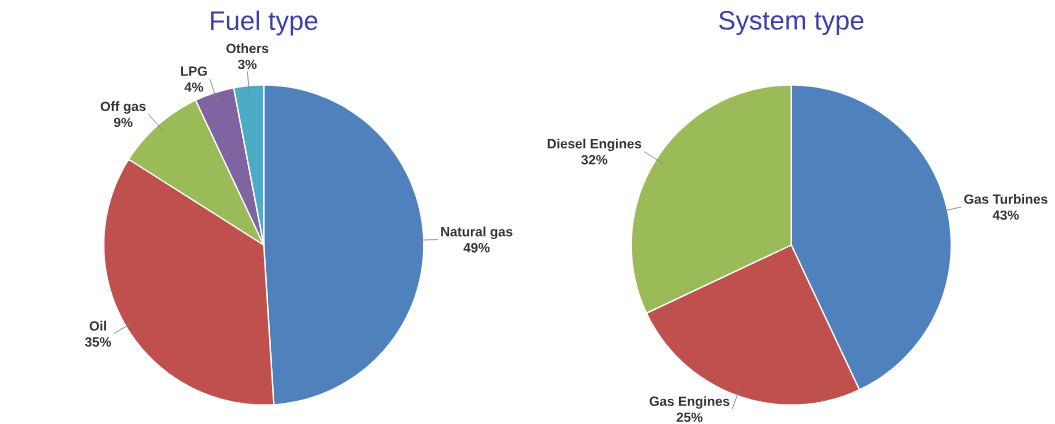  Describe the element at coordinates (247, 64) in the screenshot. I see `data-label: 3%` at that location.